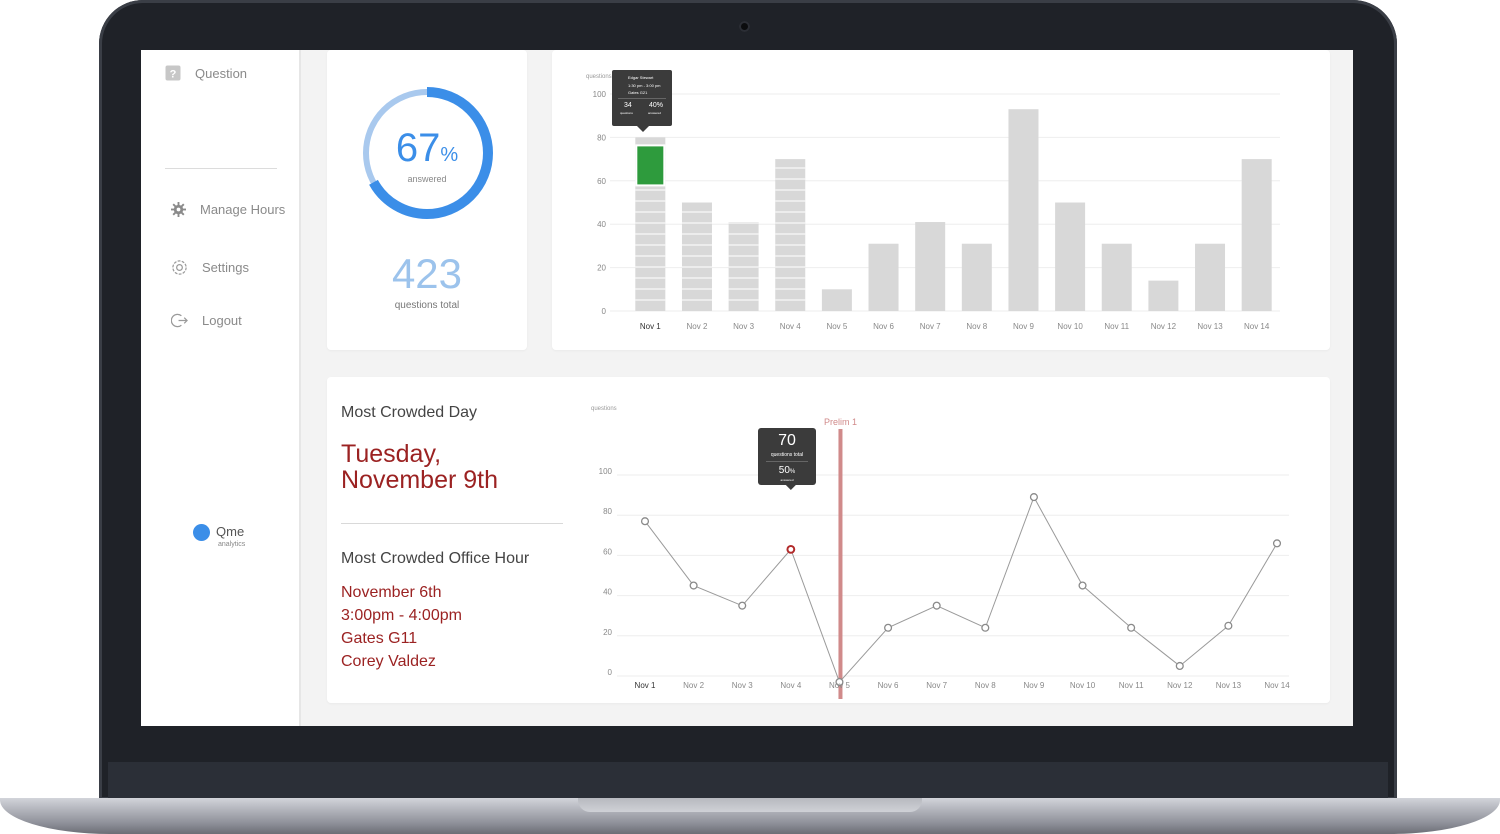 The height and width of the screenshot is (834, 1500). I want to click on tooltip-divider, so click(642, 98).